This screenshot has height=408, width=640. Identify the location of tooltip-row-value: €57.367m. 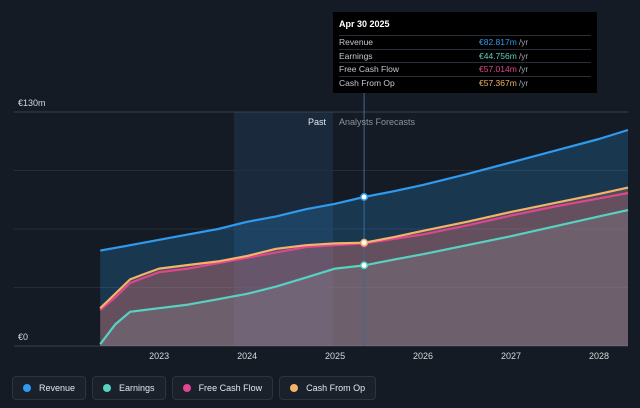
(498, 82).